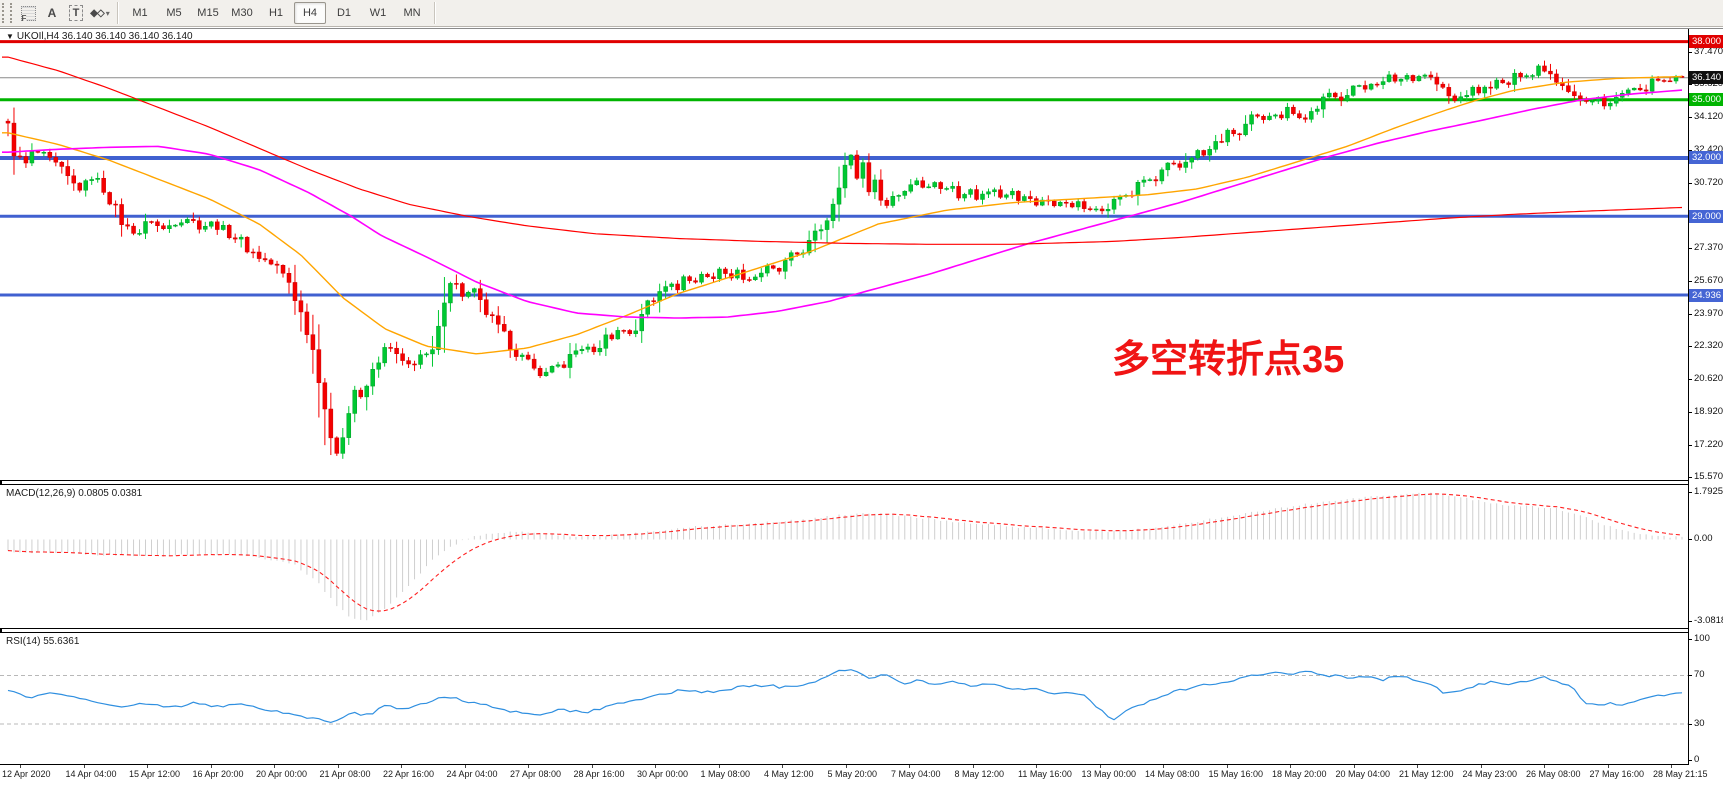 The height and width of the screenshot is (786, 1723). What do you see at coordinates (861, 13) in the screenshot?
I see `toolbar: F A T ◆◇ ▾ M1 M5 M15 M30 H1 H4 D1 W1 MN` at bounding box center [861, 13].